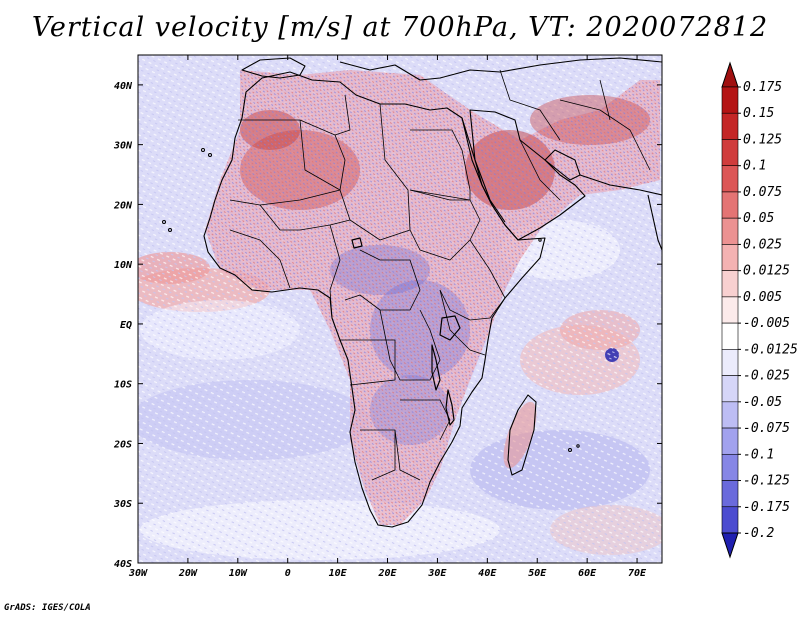 The width and height of the screenshot is (800, 618). Describe the element at coordinates (762, 87) in the screenshot. I see `colorbar-label: 0.175` at that location.